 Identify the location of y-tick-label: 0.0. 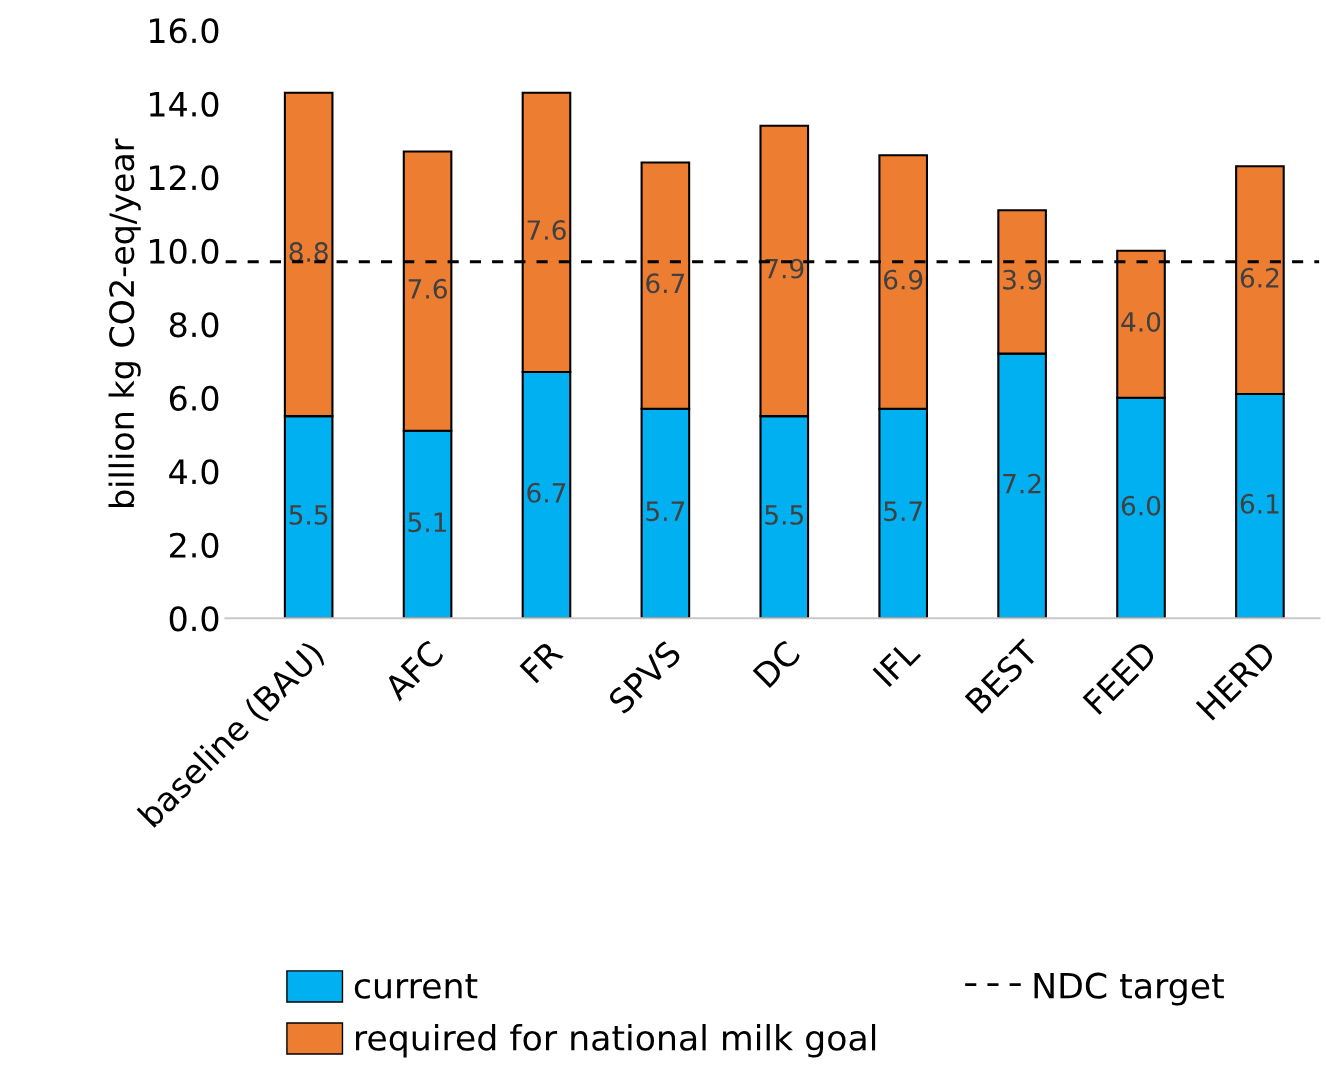
(194, 619).